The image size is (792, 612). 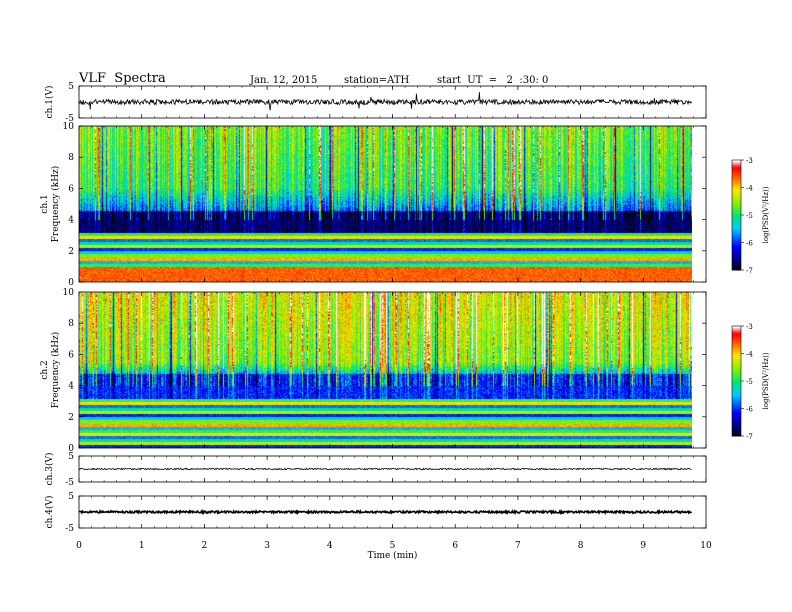 I want to click on y-axis-label: ch.3(V), so click(x=49, y=469).